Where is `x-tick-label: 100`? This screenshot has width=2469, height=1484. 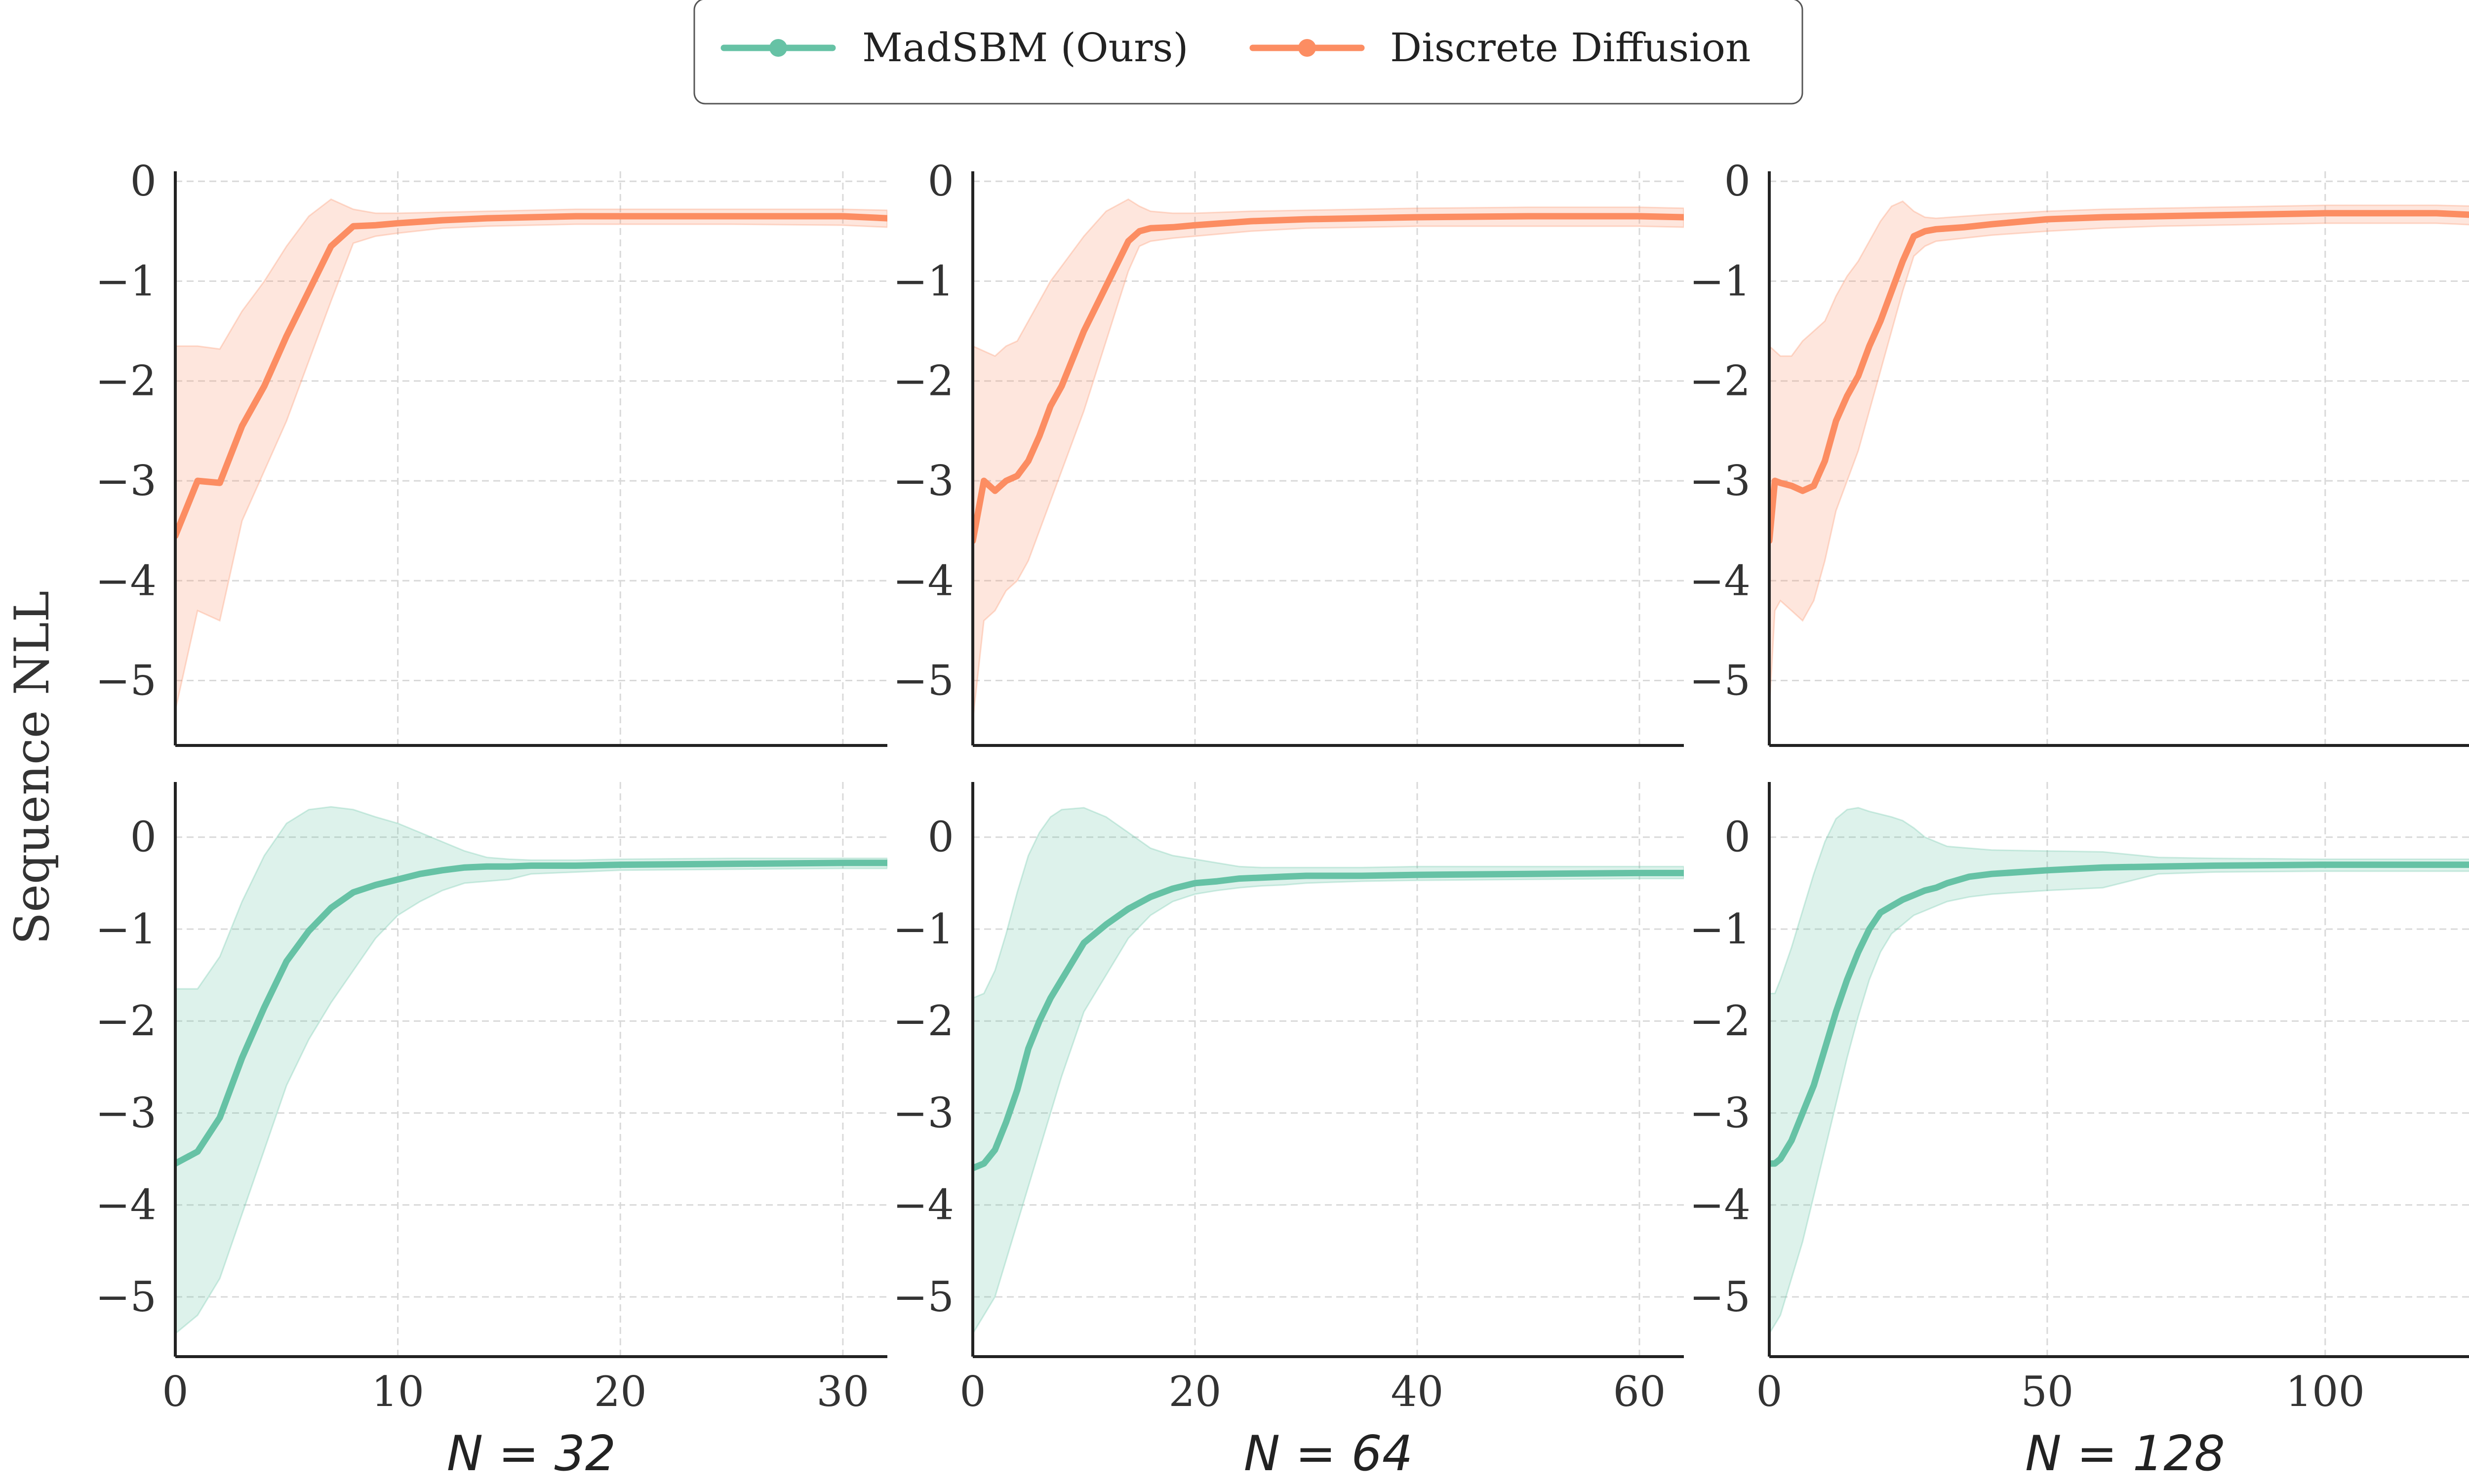 x-tick-label: 100 is located at coordinates (2325, 1392).